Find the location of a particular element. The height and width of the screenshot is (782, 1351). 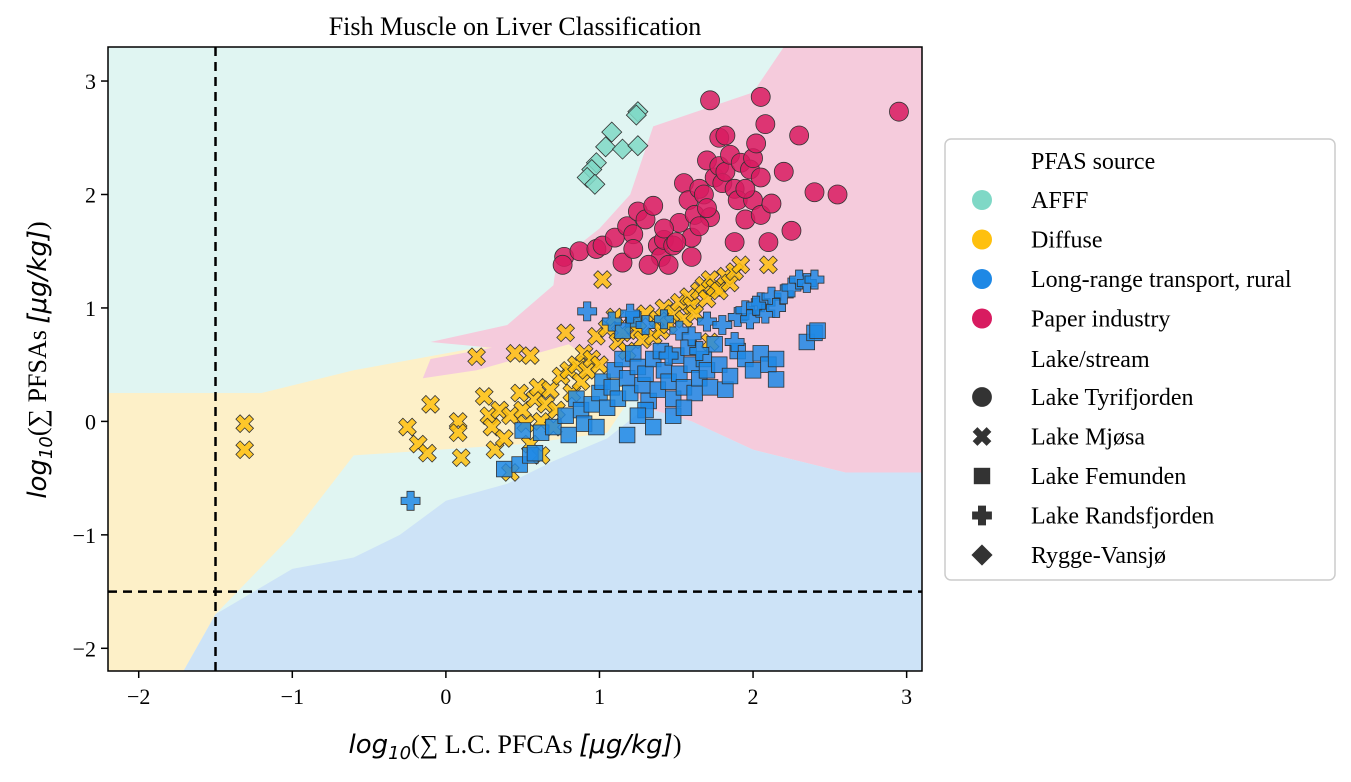

x-tick-label: 0 is located at coordinates (445, 696).